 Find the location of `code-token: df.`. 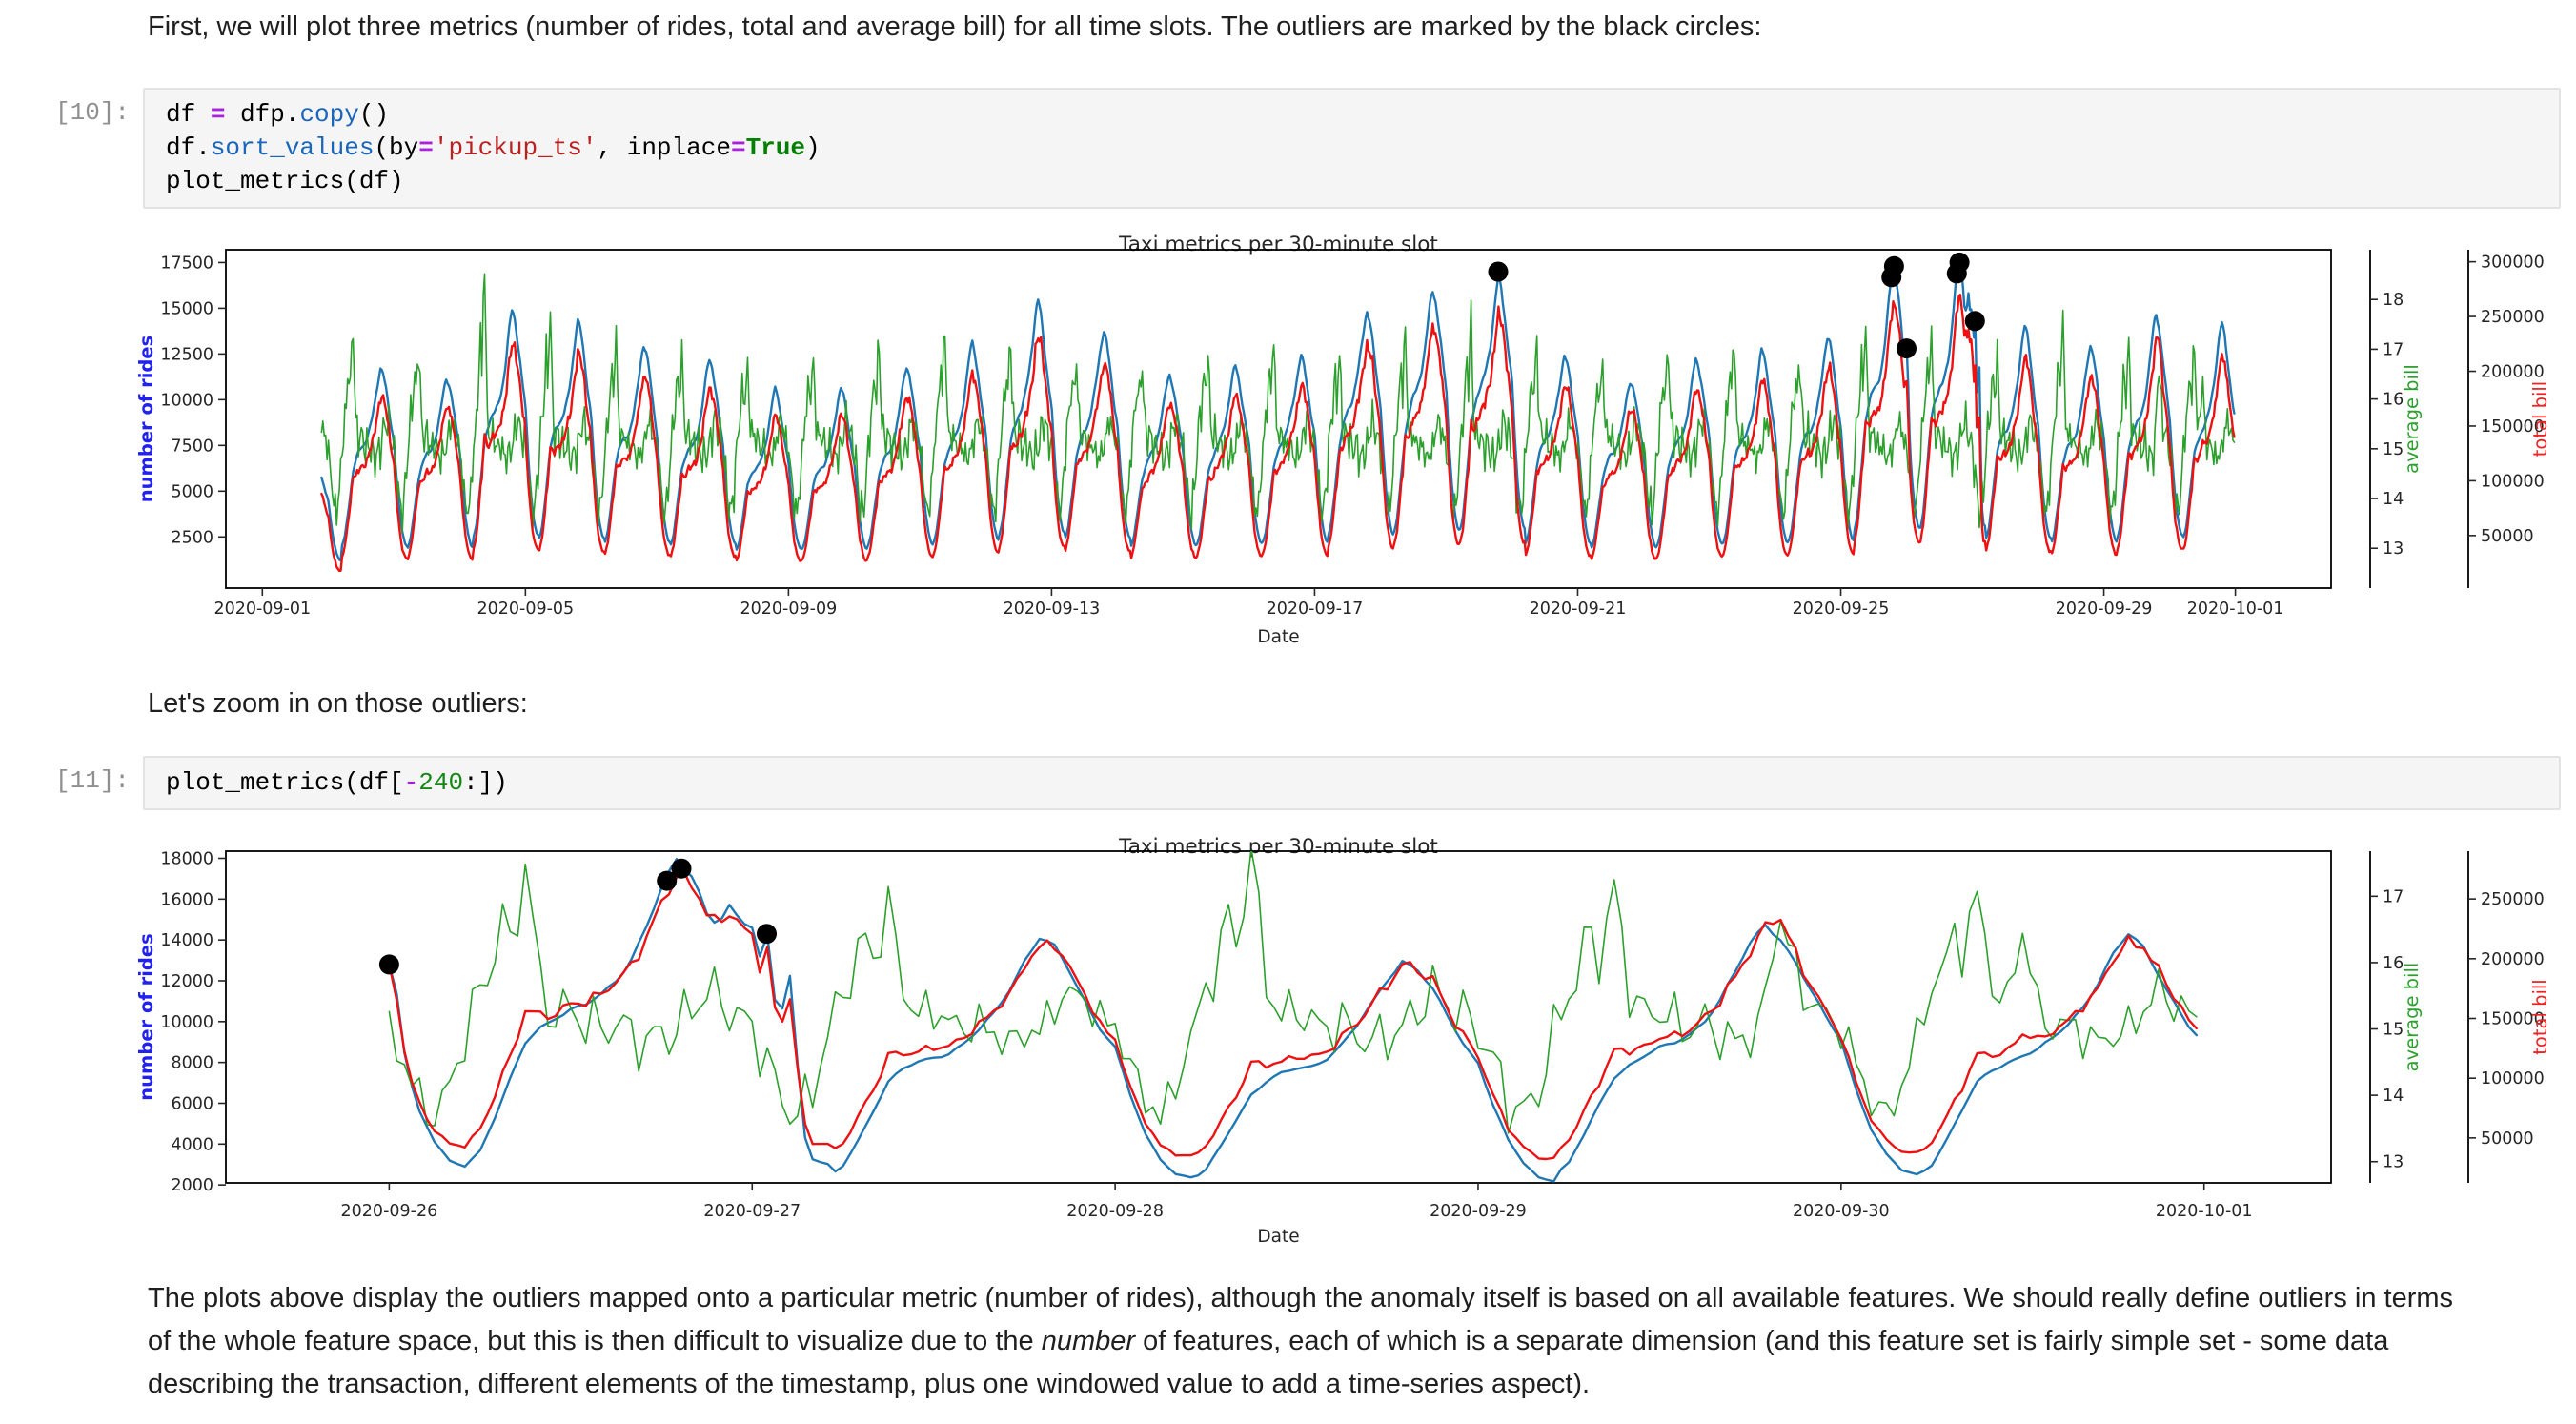

code-token: df. is located at coordinates (188, 147).